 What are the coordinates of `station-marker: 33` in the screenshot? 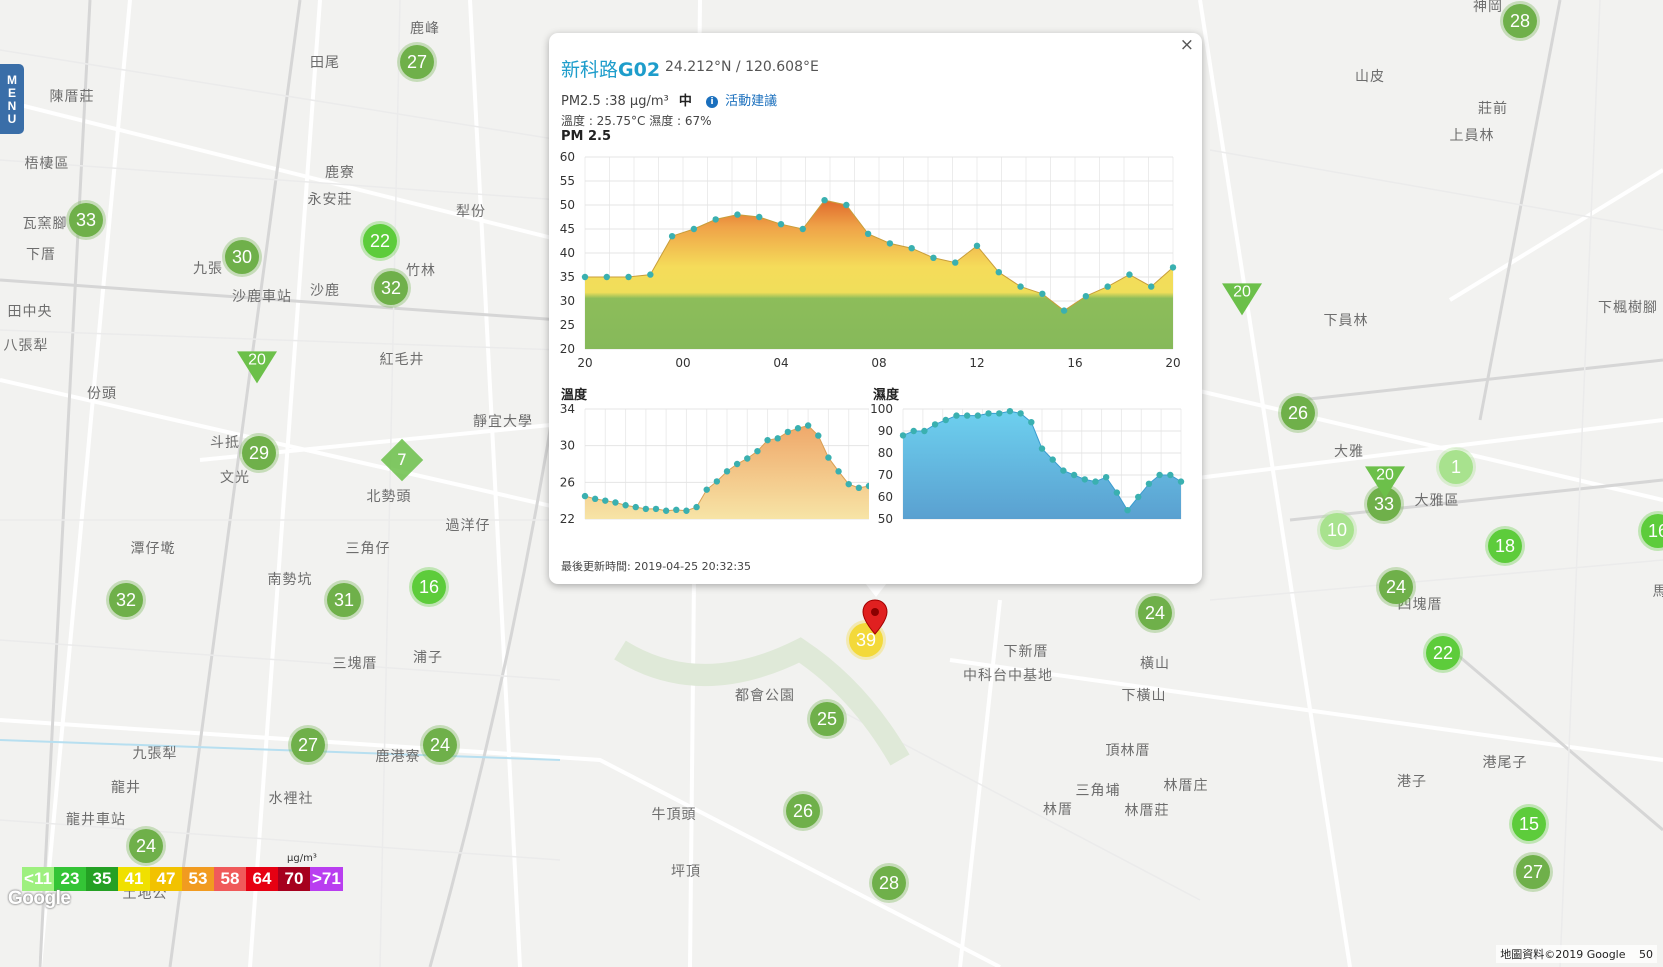 It's located at (86, 220).